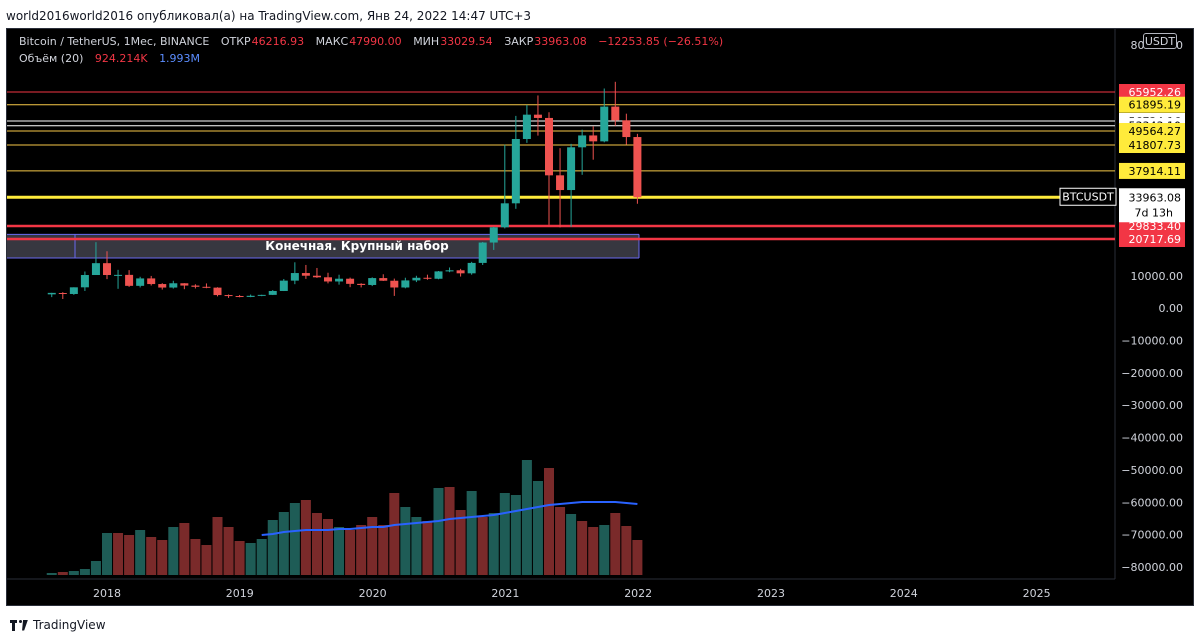 This screenshot has height=641, width=1200. What do you see at coordinates (1160, 41) in the screenshot?
I see `currency-button: USDT` at bounding box center [1160, 41].